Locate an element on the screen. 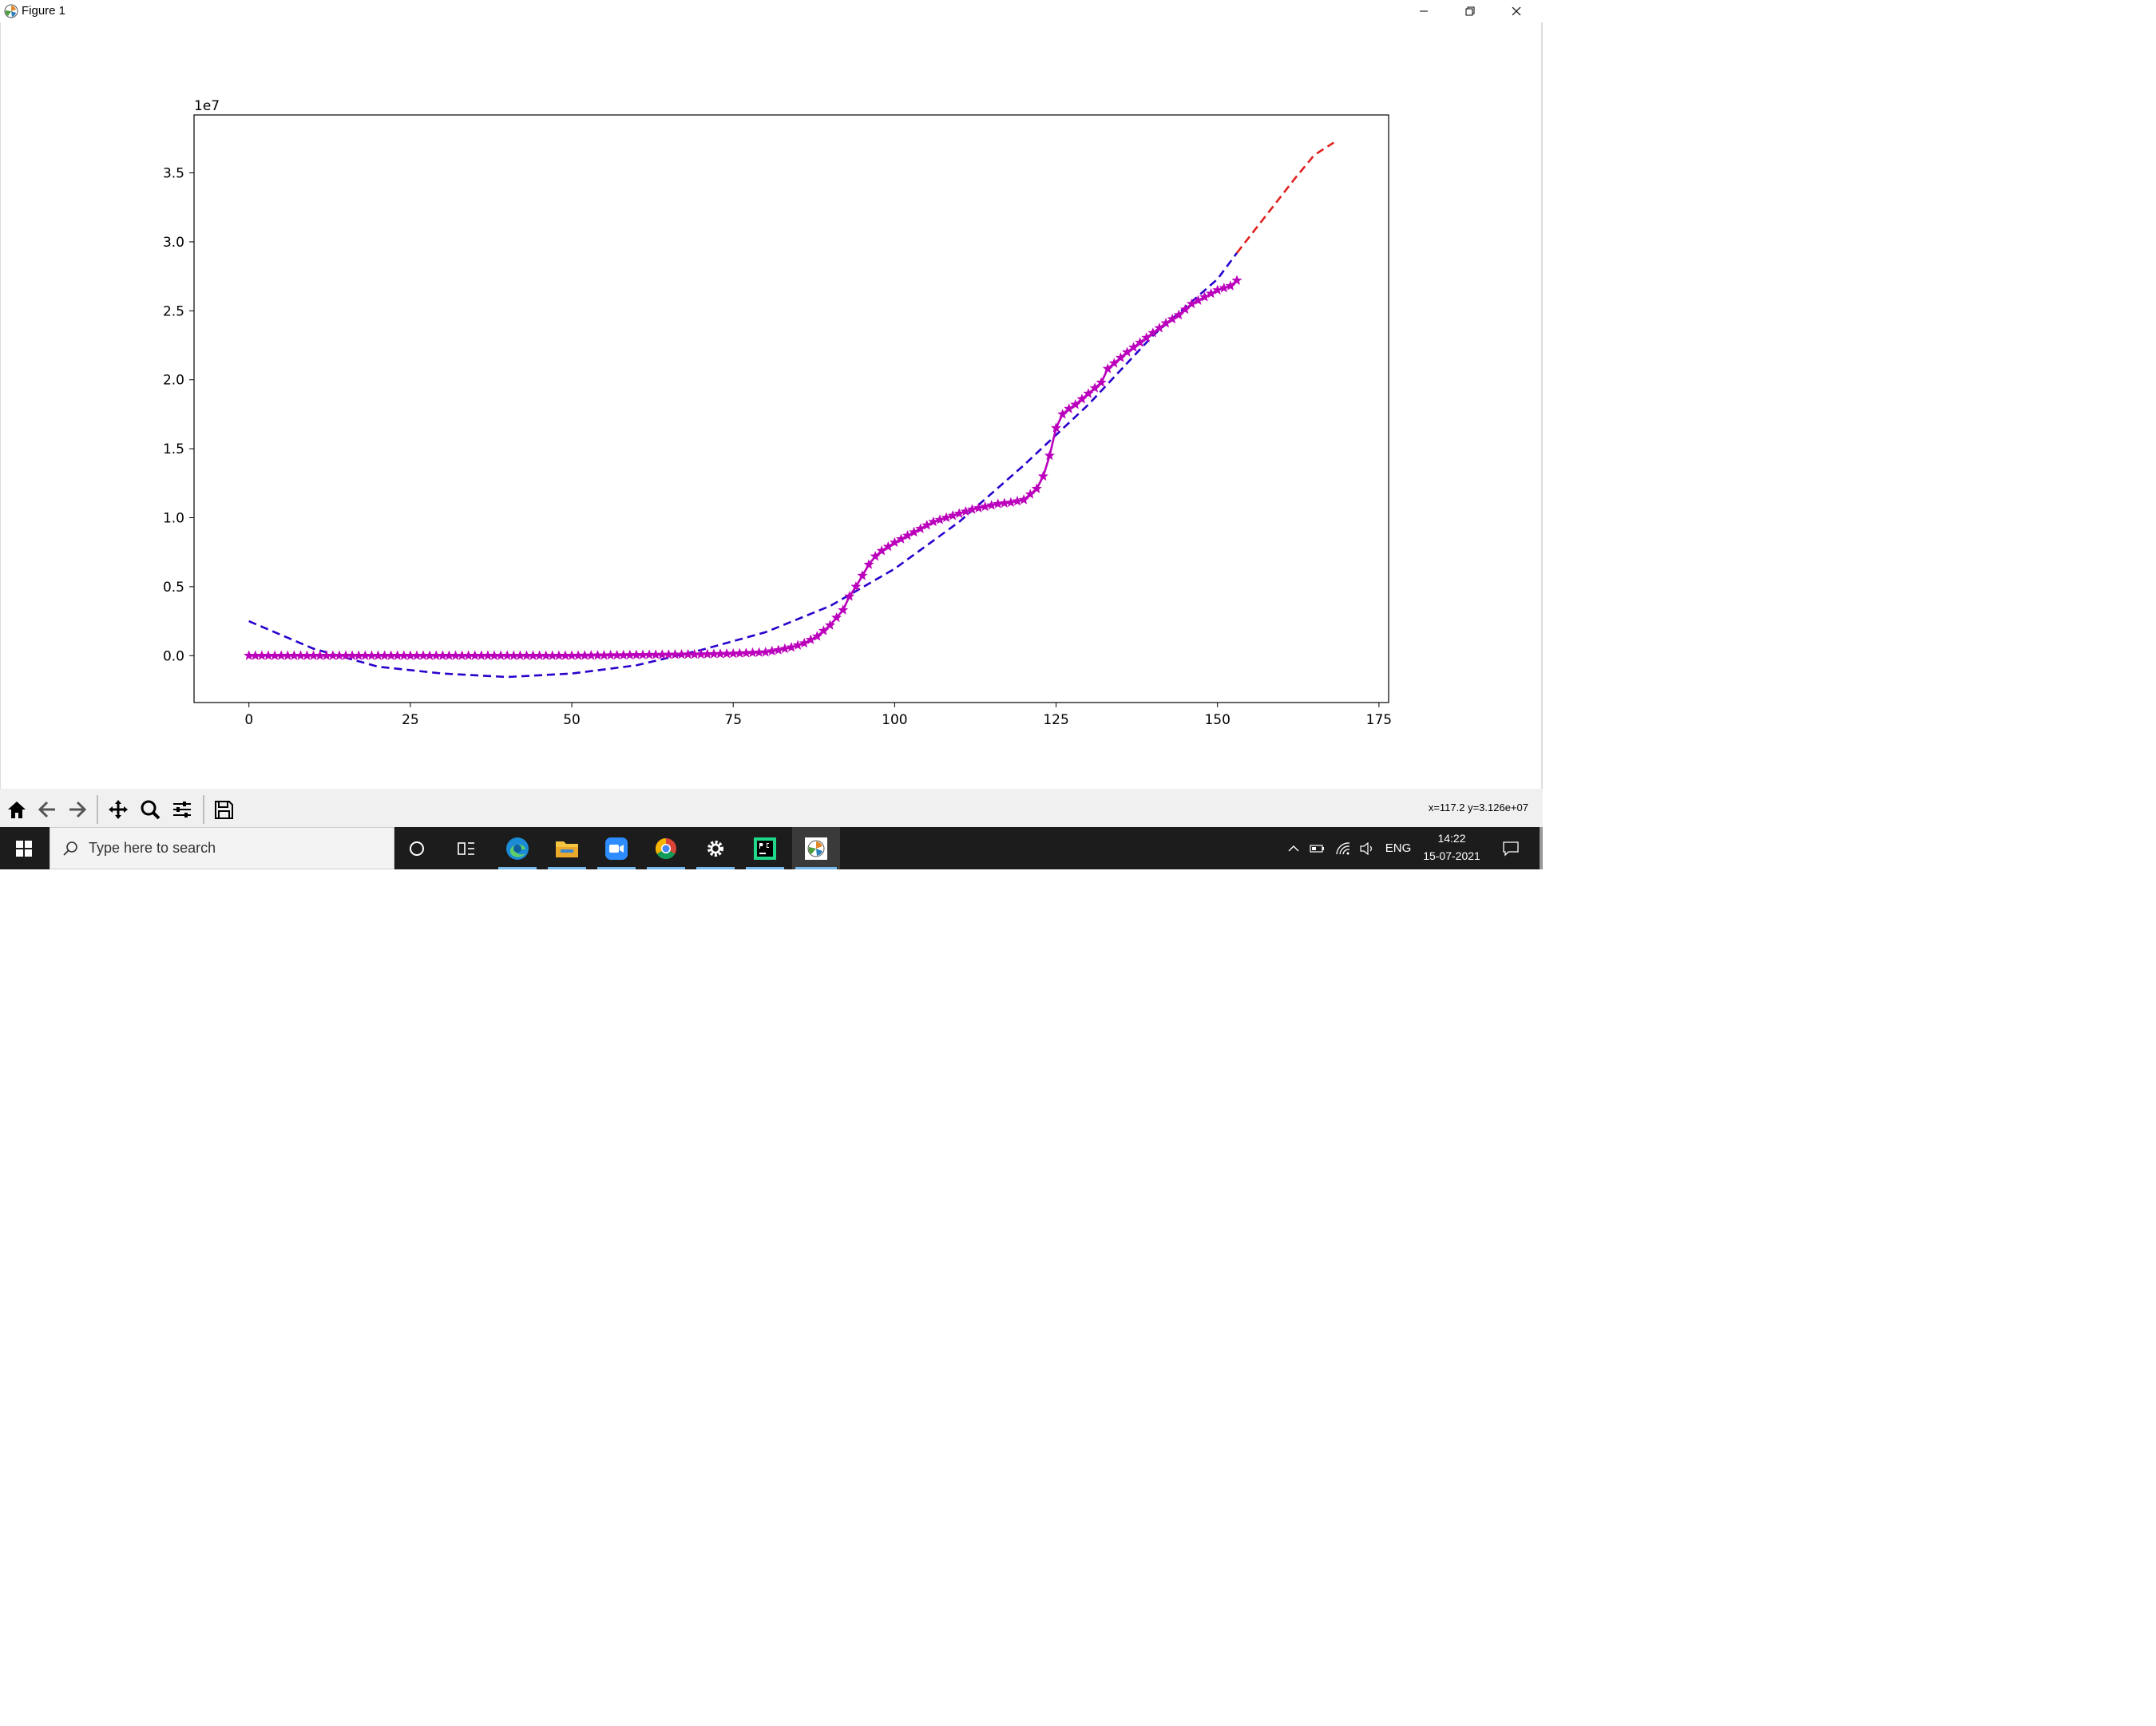 This screenshot has height=1726, width=2156. volume-button is located at coordinates (1367, 848).